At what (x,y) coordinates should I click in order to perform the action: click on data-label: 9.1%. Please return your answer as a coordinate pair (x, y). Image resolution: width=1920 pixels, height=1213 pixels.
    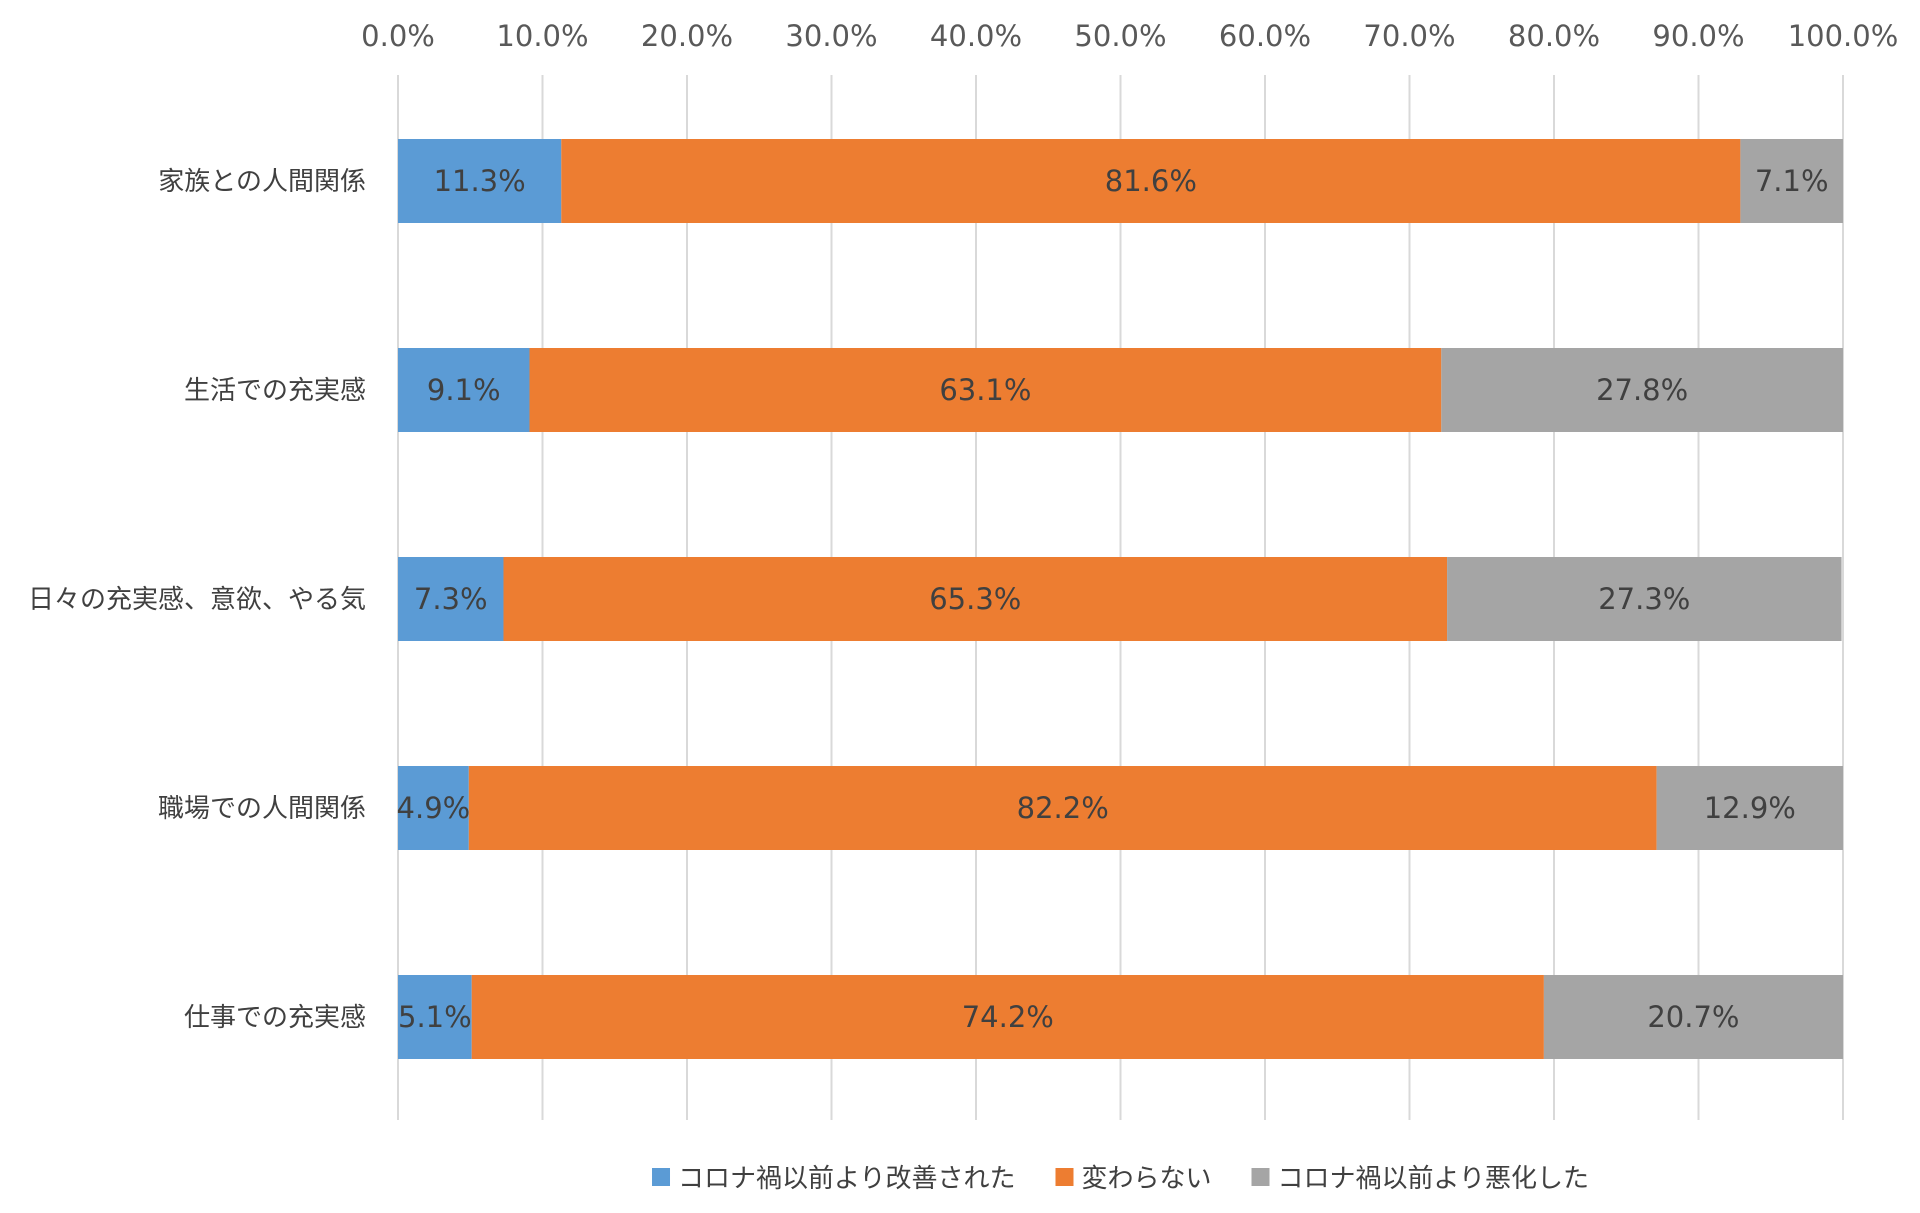
    Looking at the image, I should click on (464, 390).